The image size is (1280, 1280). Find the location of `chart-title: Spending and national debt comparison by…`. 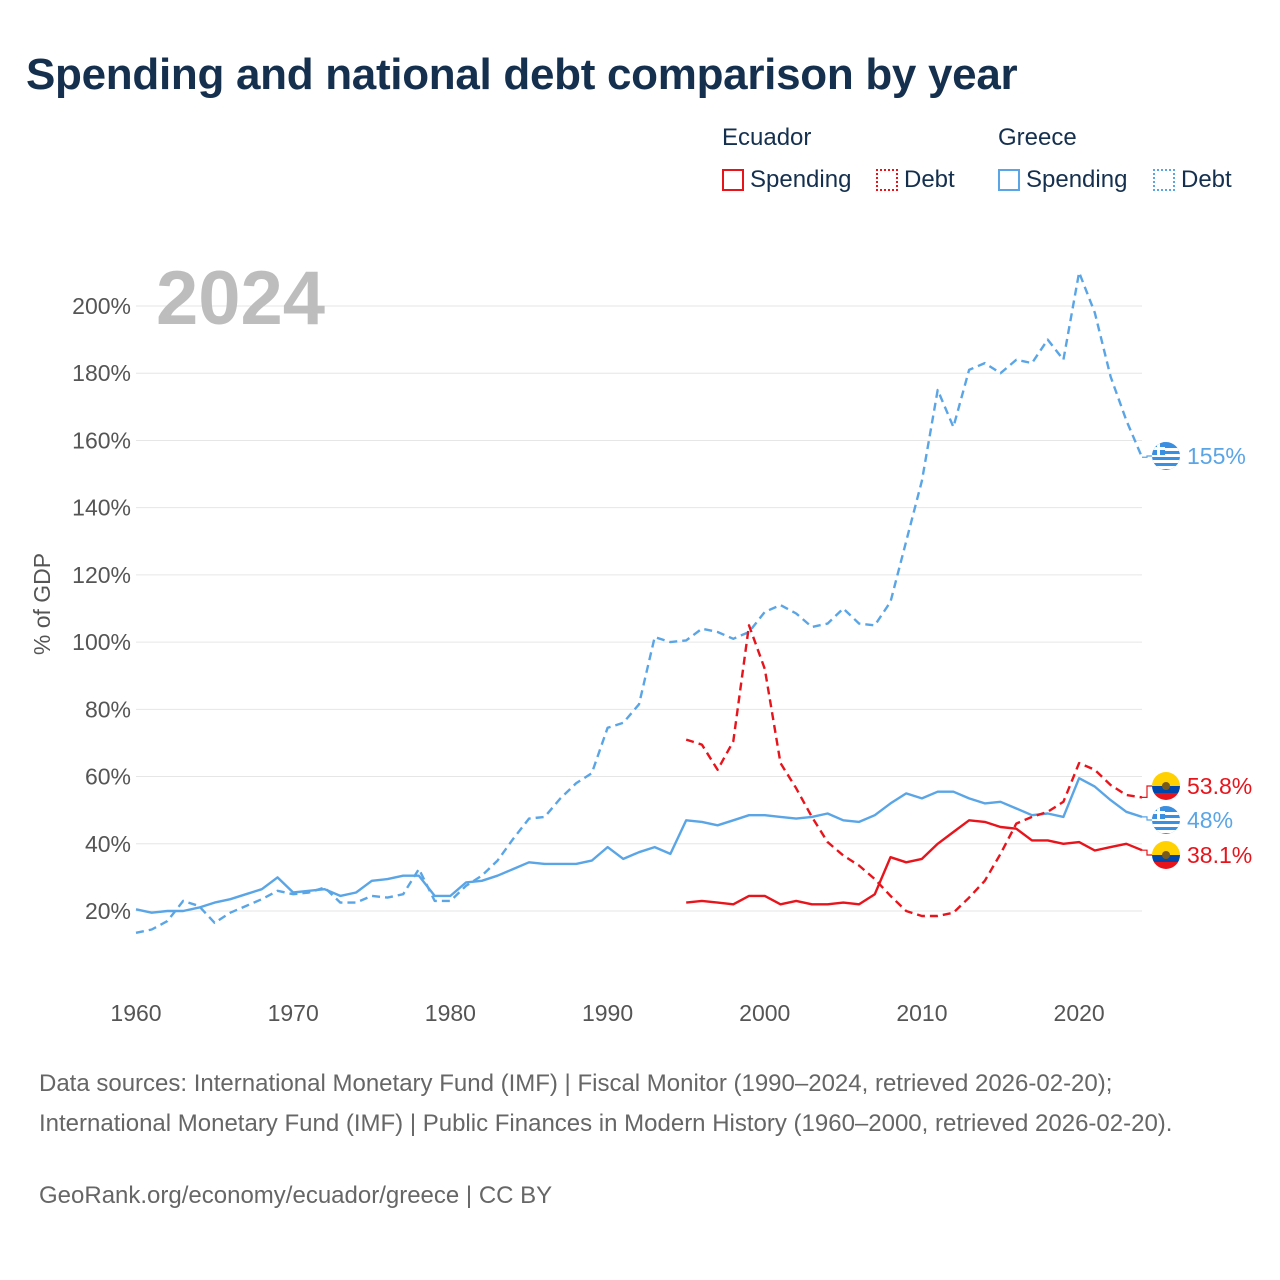

chart-title: Spending and national debt comparison by… is located at coordinates (522, 74).